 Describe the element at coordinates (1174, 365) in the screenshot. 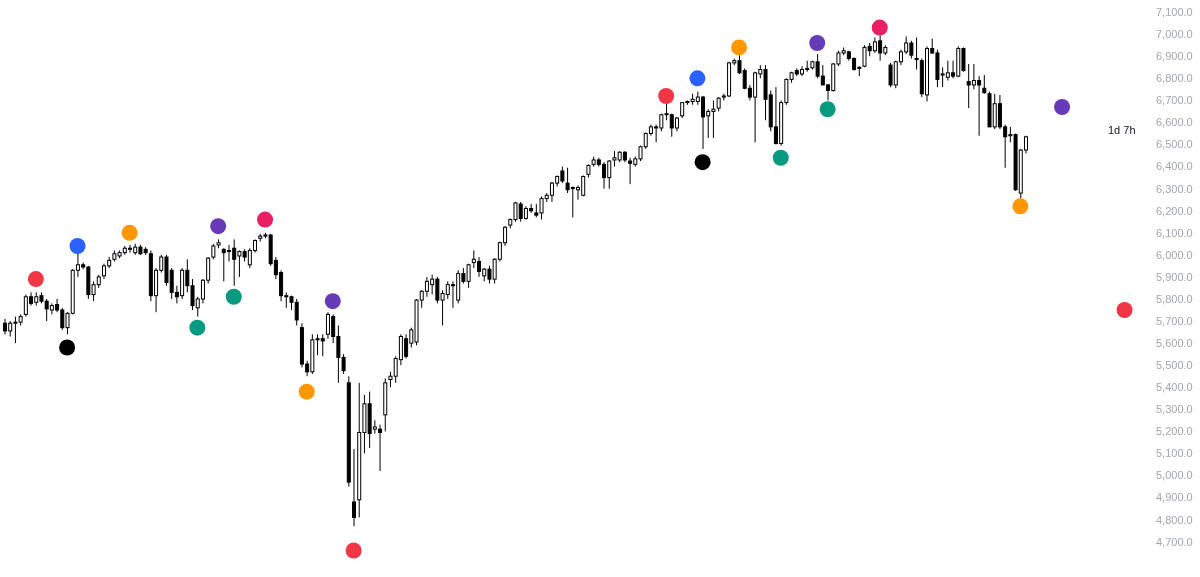

I see `y-tick-label: 5,500.0` at that location.